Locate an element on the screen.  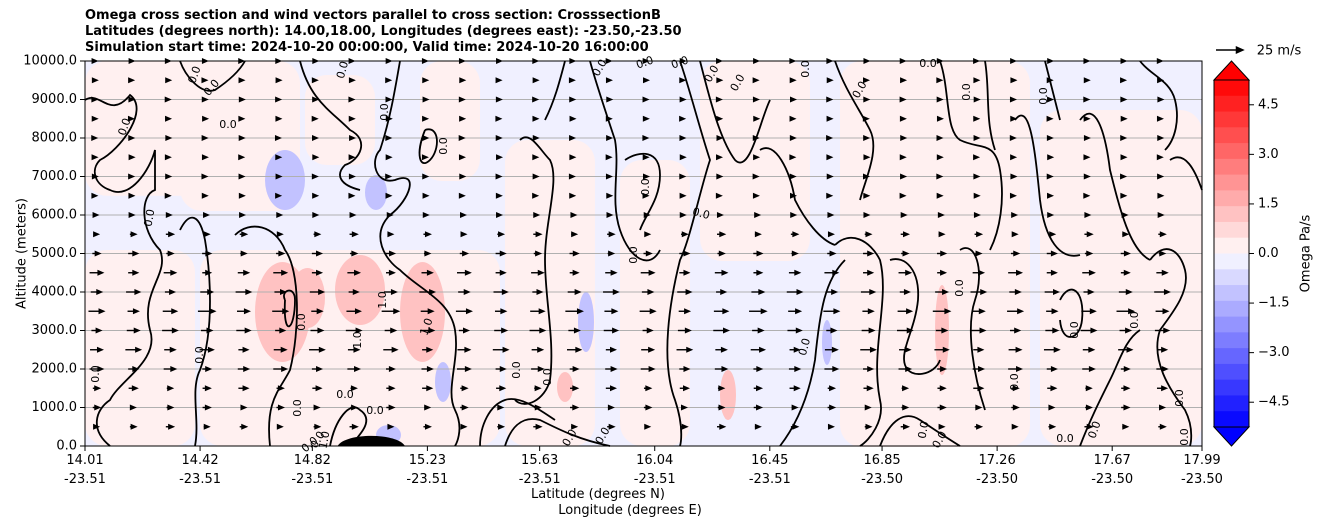
y-tick-label: 5000.0 is located at coordinates (55, 253).